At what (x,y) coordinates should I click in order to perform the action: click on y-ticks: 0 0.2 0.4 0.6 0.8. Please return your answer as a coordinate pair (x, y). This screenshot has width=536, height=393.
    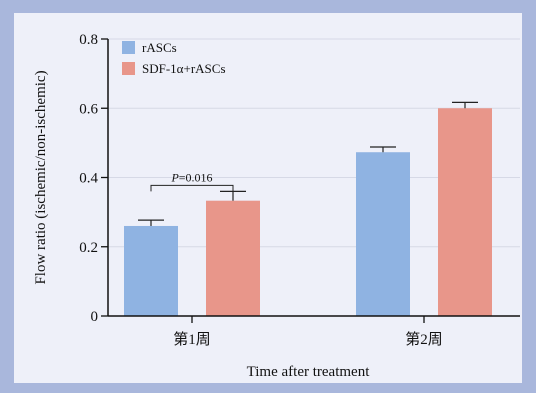
    Looking at the image, I should click on (93, 178).